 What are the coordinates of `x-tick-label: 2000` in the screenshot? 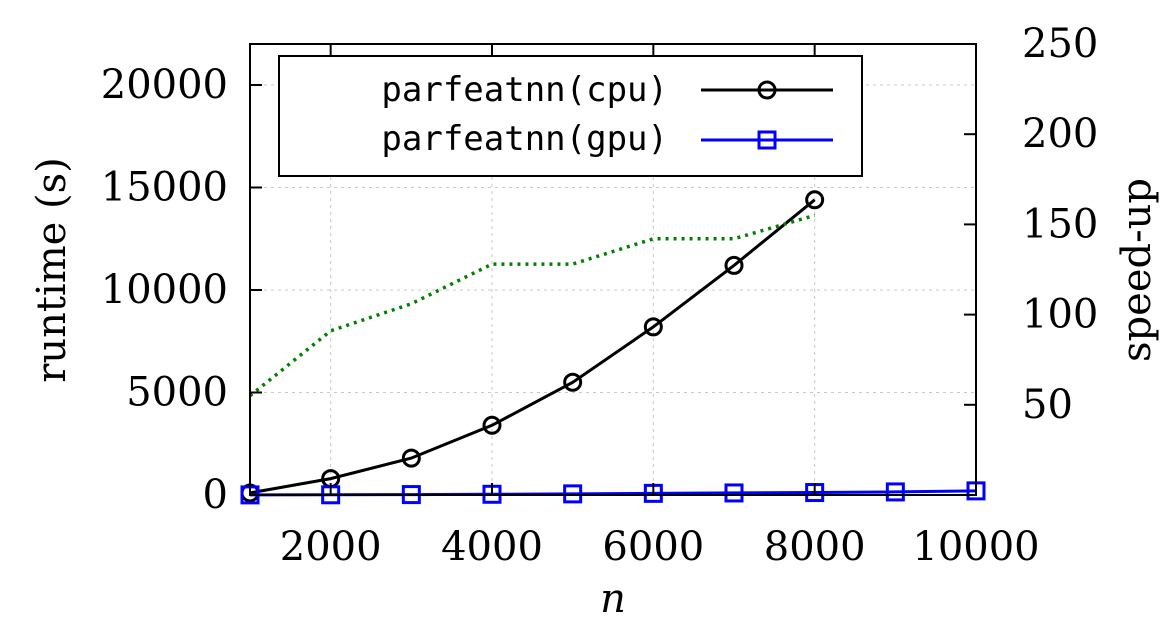 It's located at (331, 547).